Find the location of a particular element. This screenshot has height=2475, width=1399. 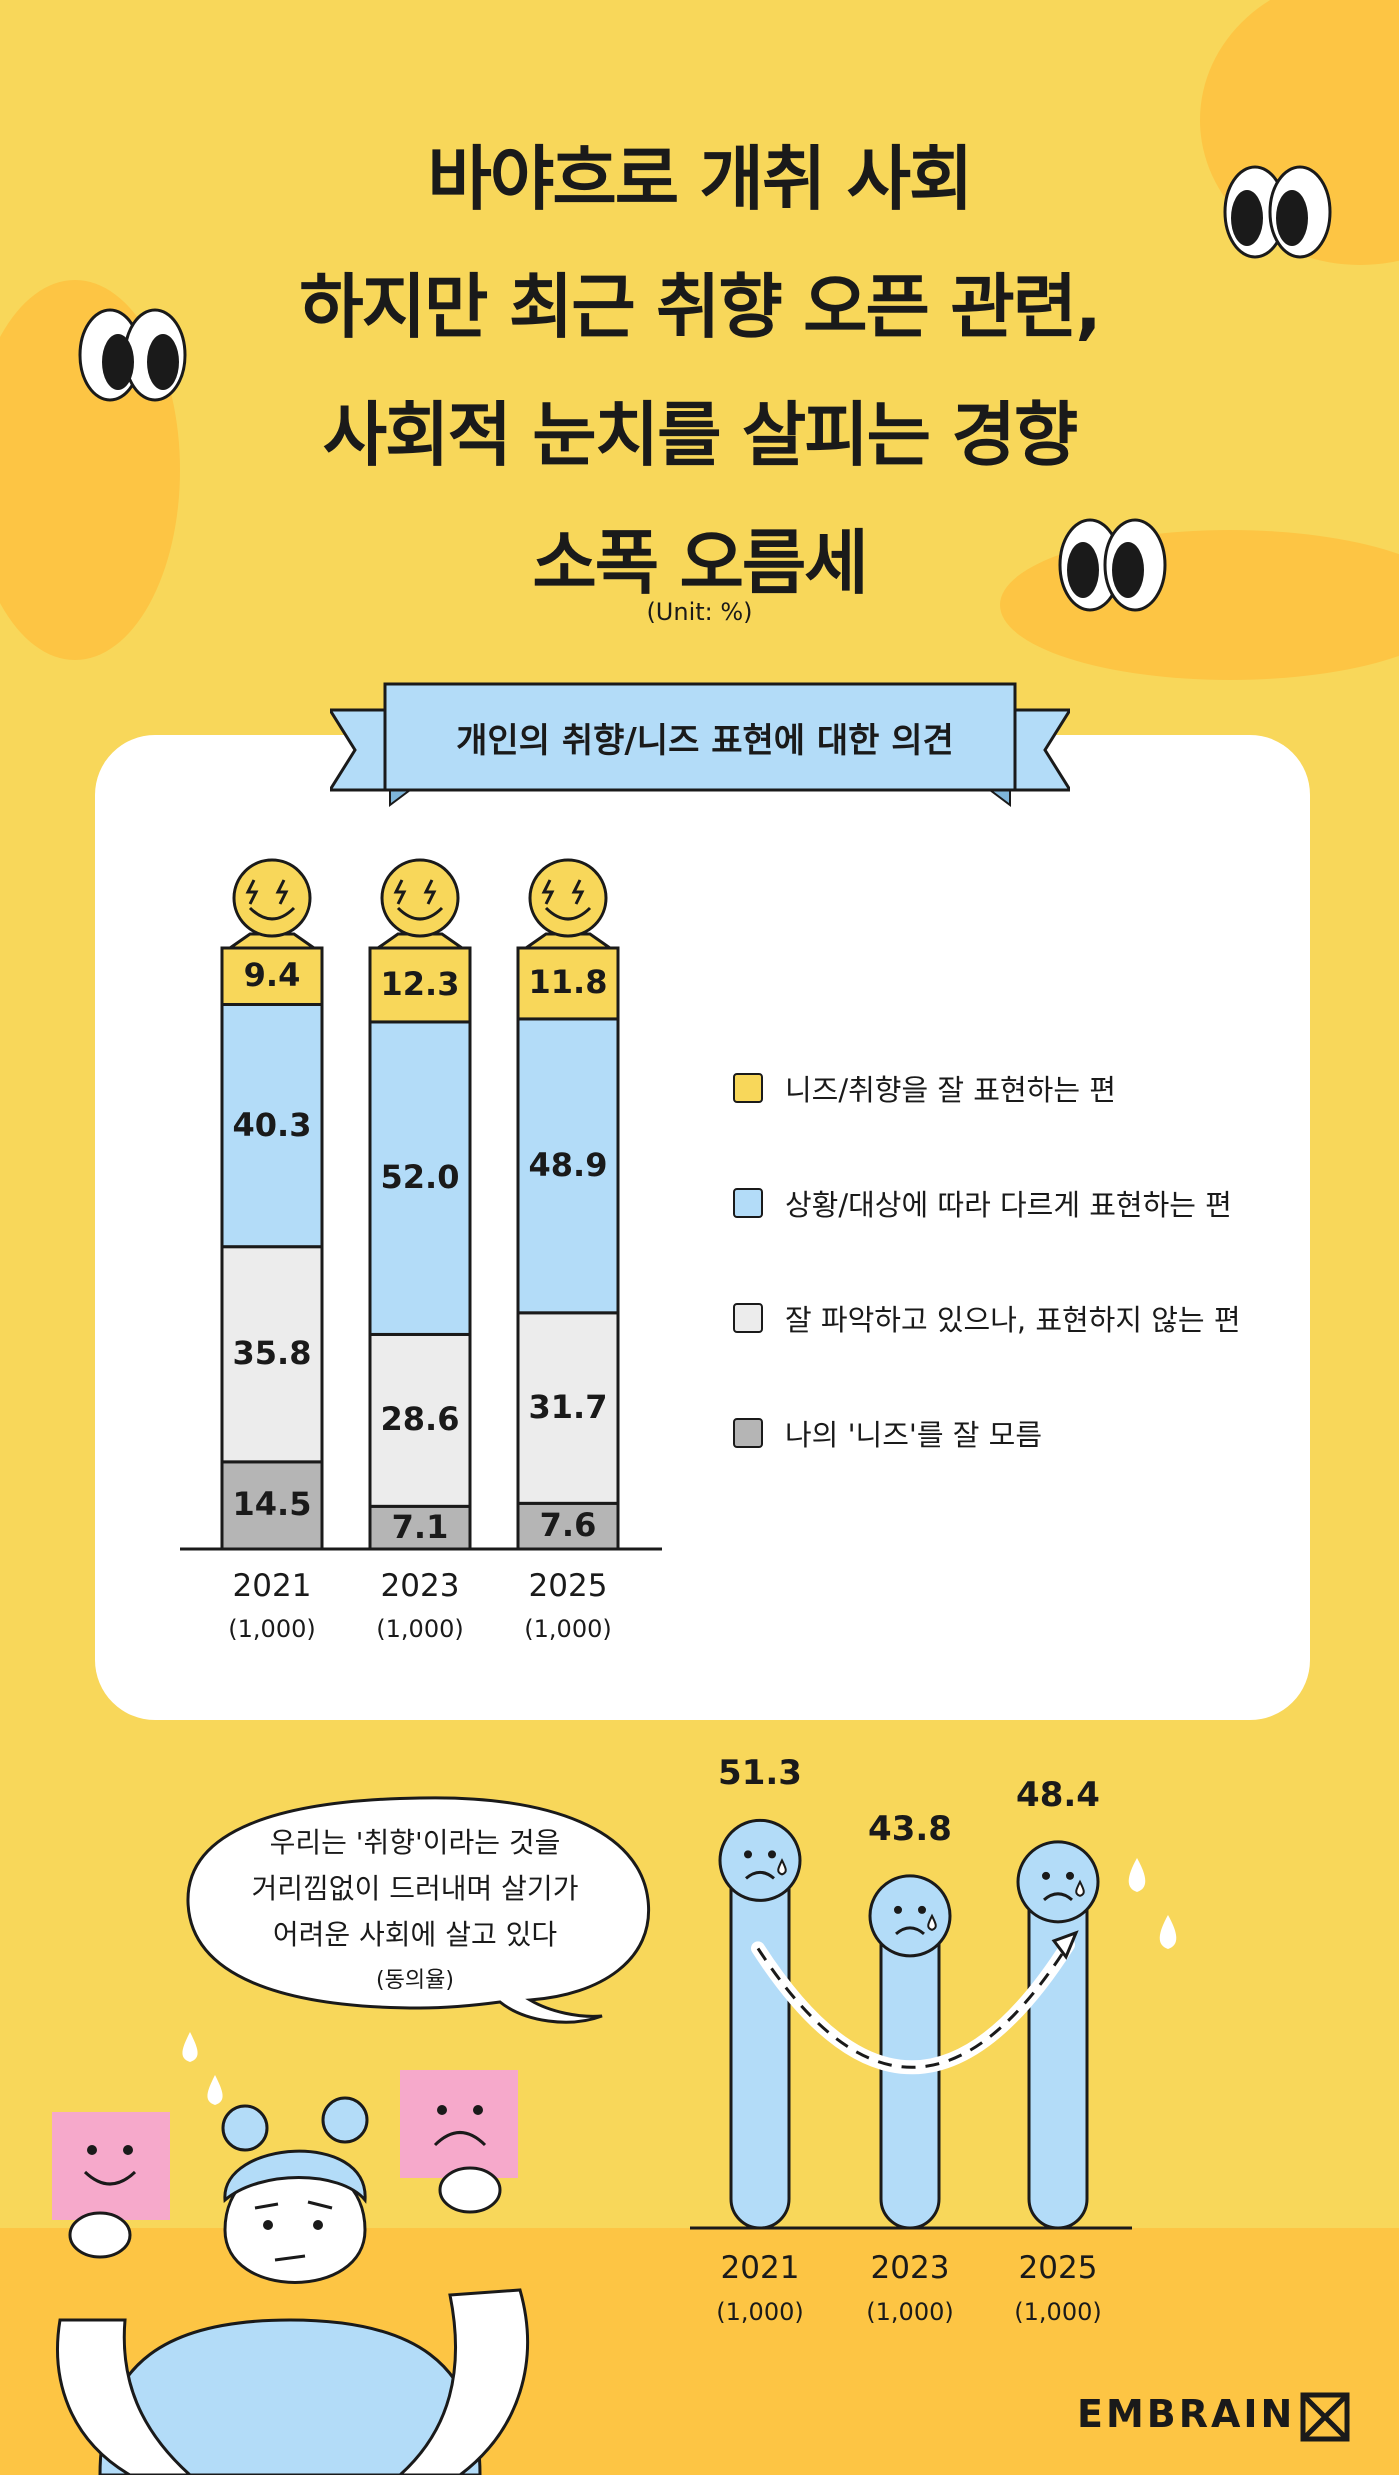

logo-mark-icon is located at coordinates (1325, 2417).